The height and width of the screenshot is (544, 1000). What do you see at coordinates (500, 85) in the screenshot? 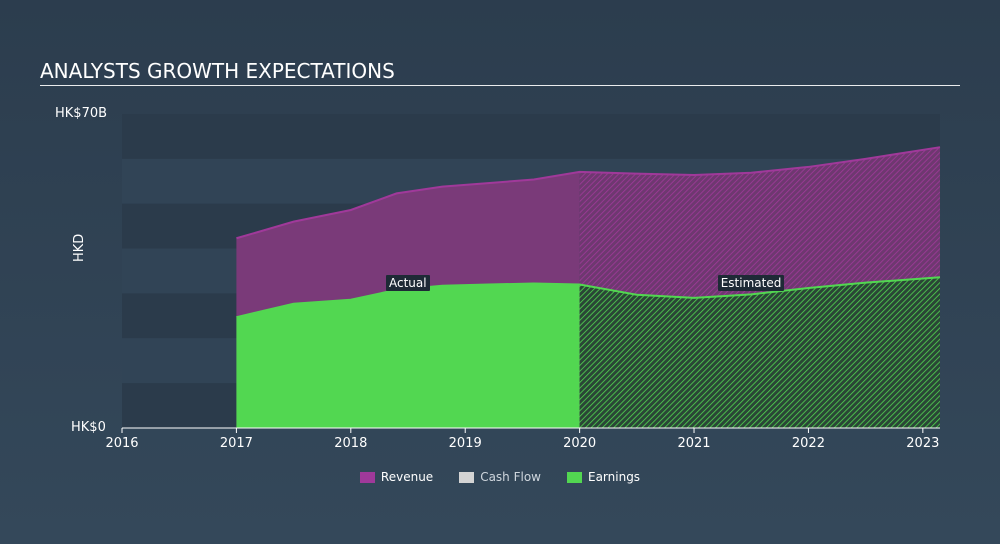
I see `title-divider` at bounding box center [500, 85].